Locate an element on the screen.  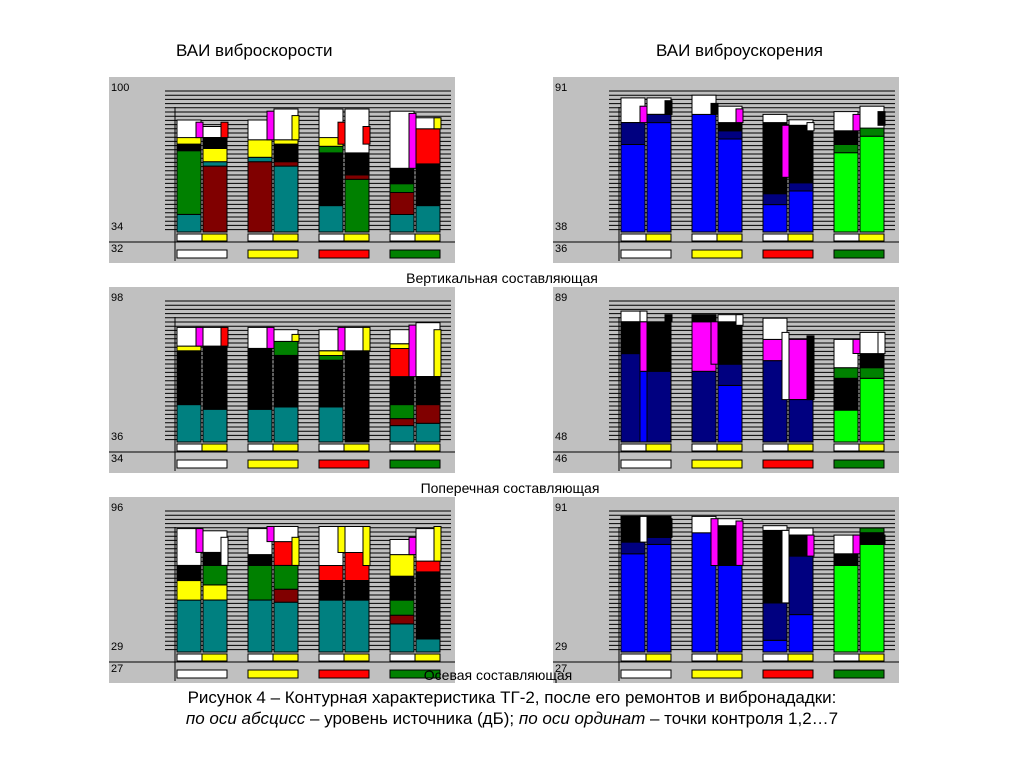
caption-ordinate-text: – точки контроля 1,2…7 is located at coordinates (742, 718).